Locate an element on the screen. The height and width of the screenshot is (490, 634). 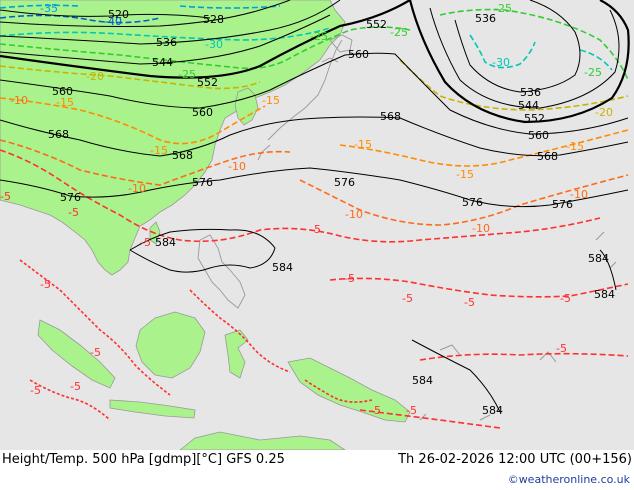
land-java is located at coordinates (152, 409).